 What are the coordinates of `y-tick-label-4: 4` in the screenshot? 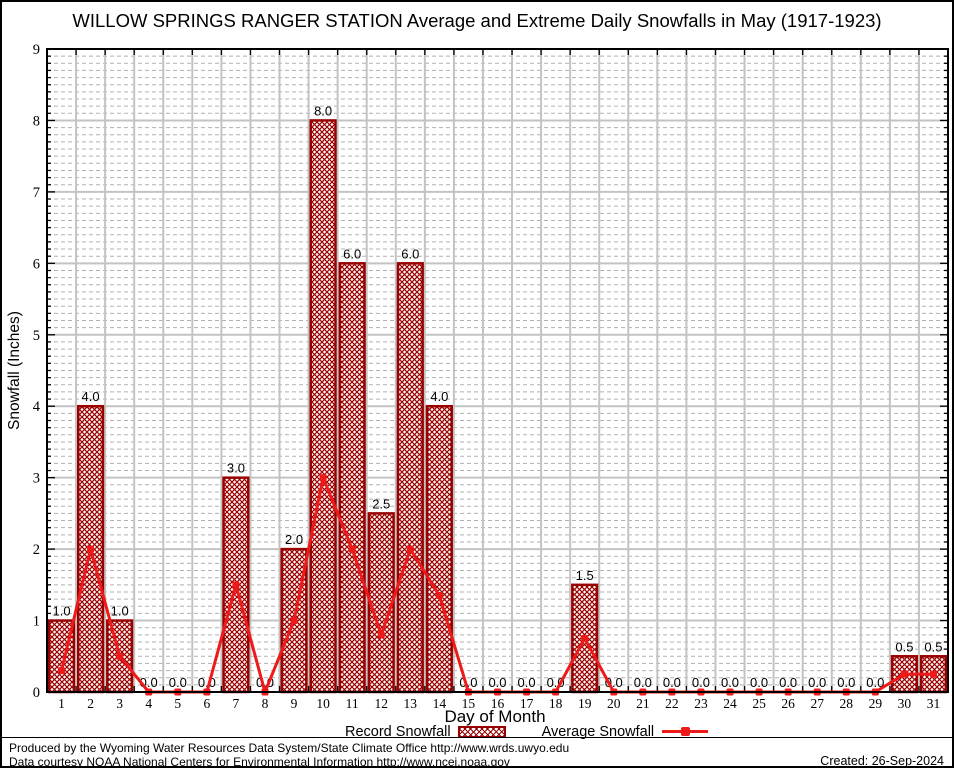 It's located at (37, 407).